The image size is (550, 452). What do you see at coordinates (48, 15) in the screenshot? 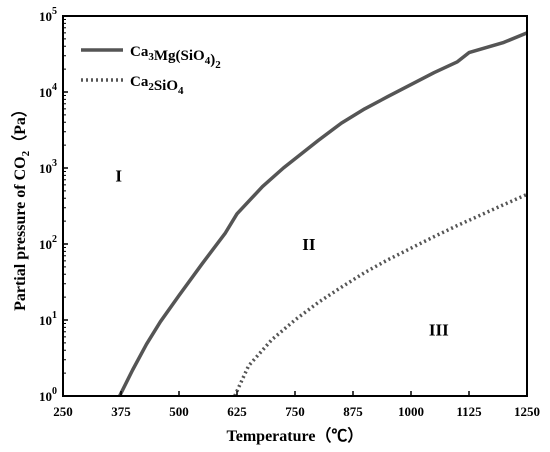
I see `y-tick-label: 10⁵` at bounding box center [48, 15].